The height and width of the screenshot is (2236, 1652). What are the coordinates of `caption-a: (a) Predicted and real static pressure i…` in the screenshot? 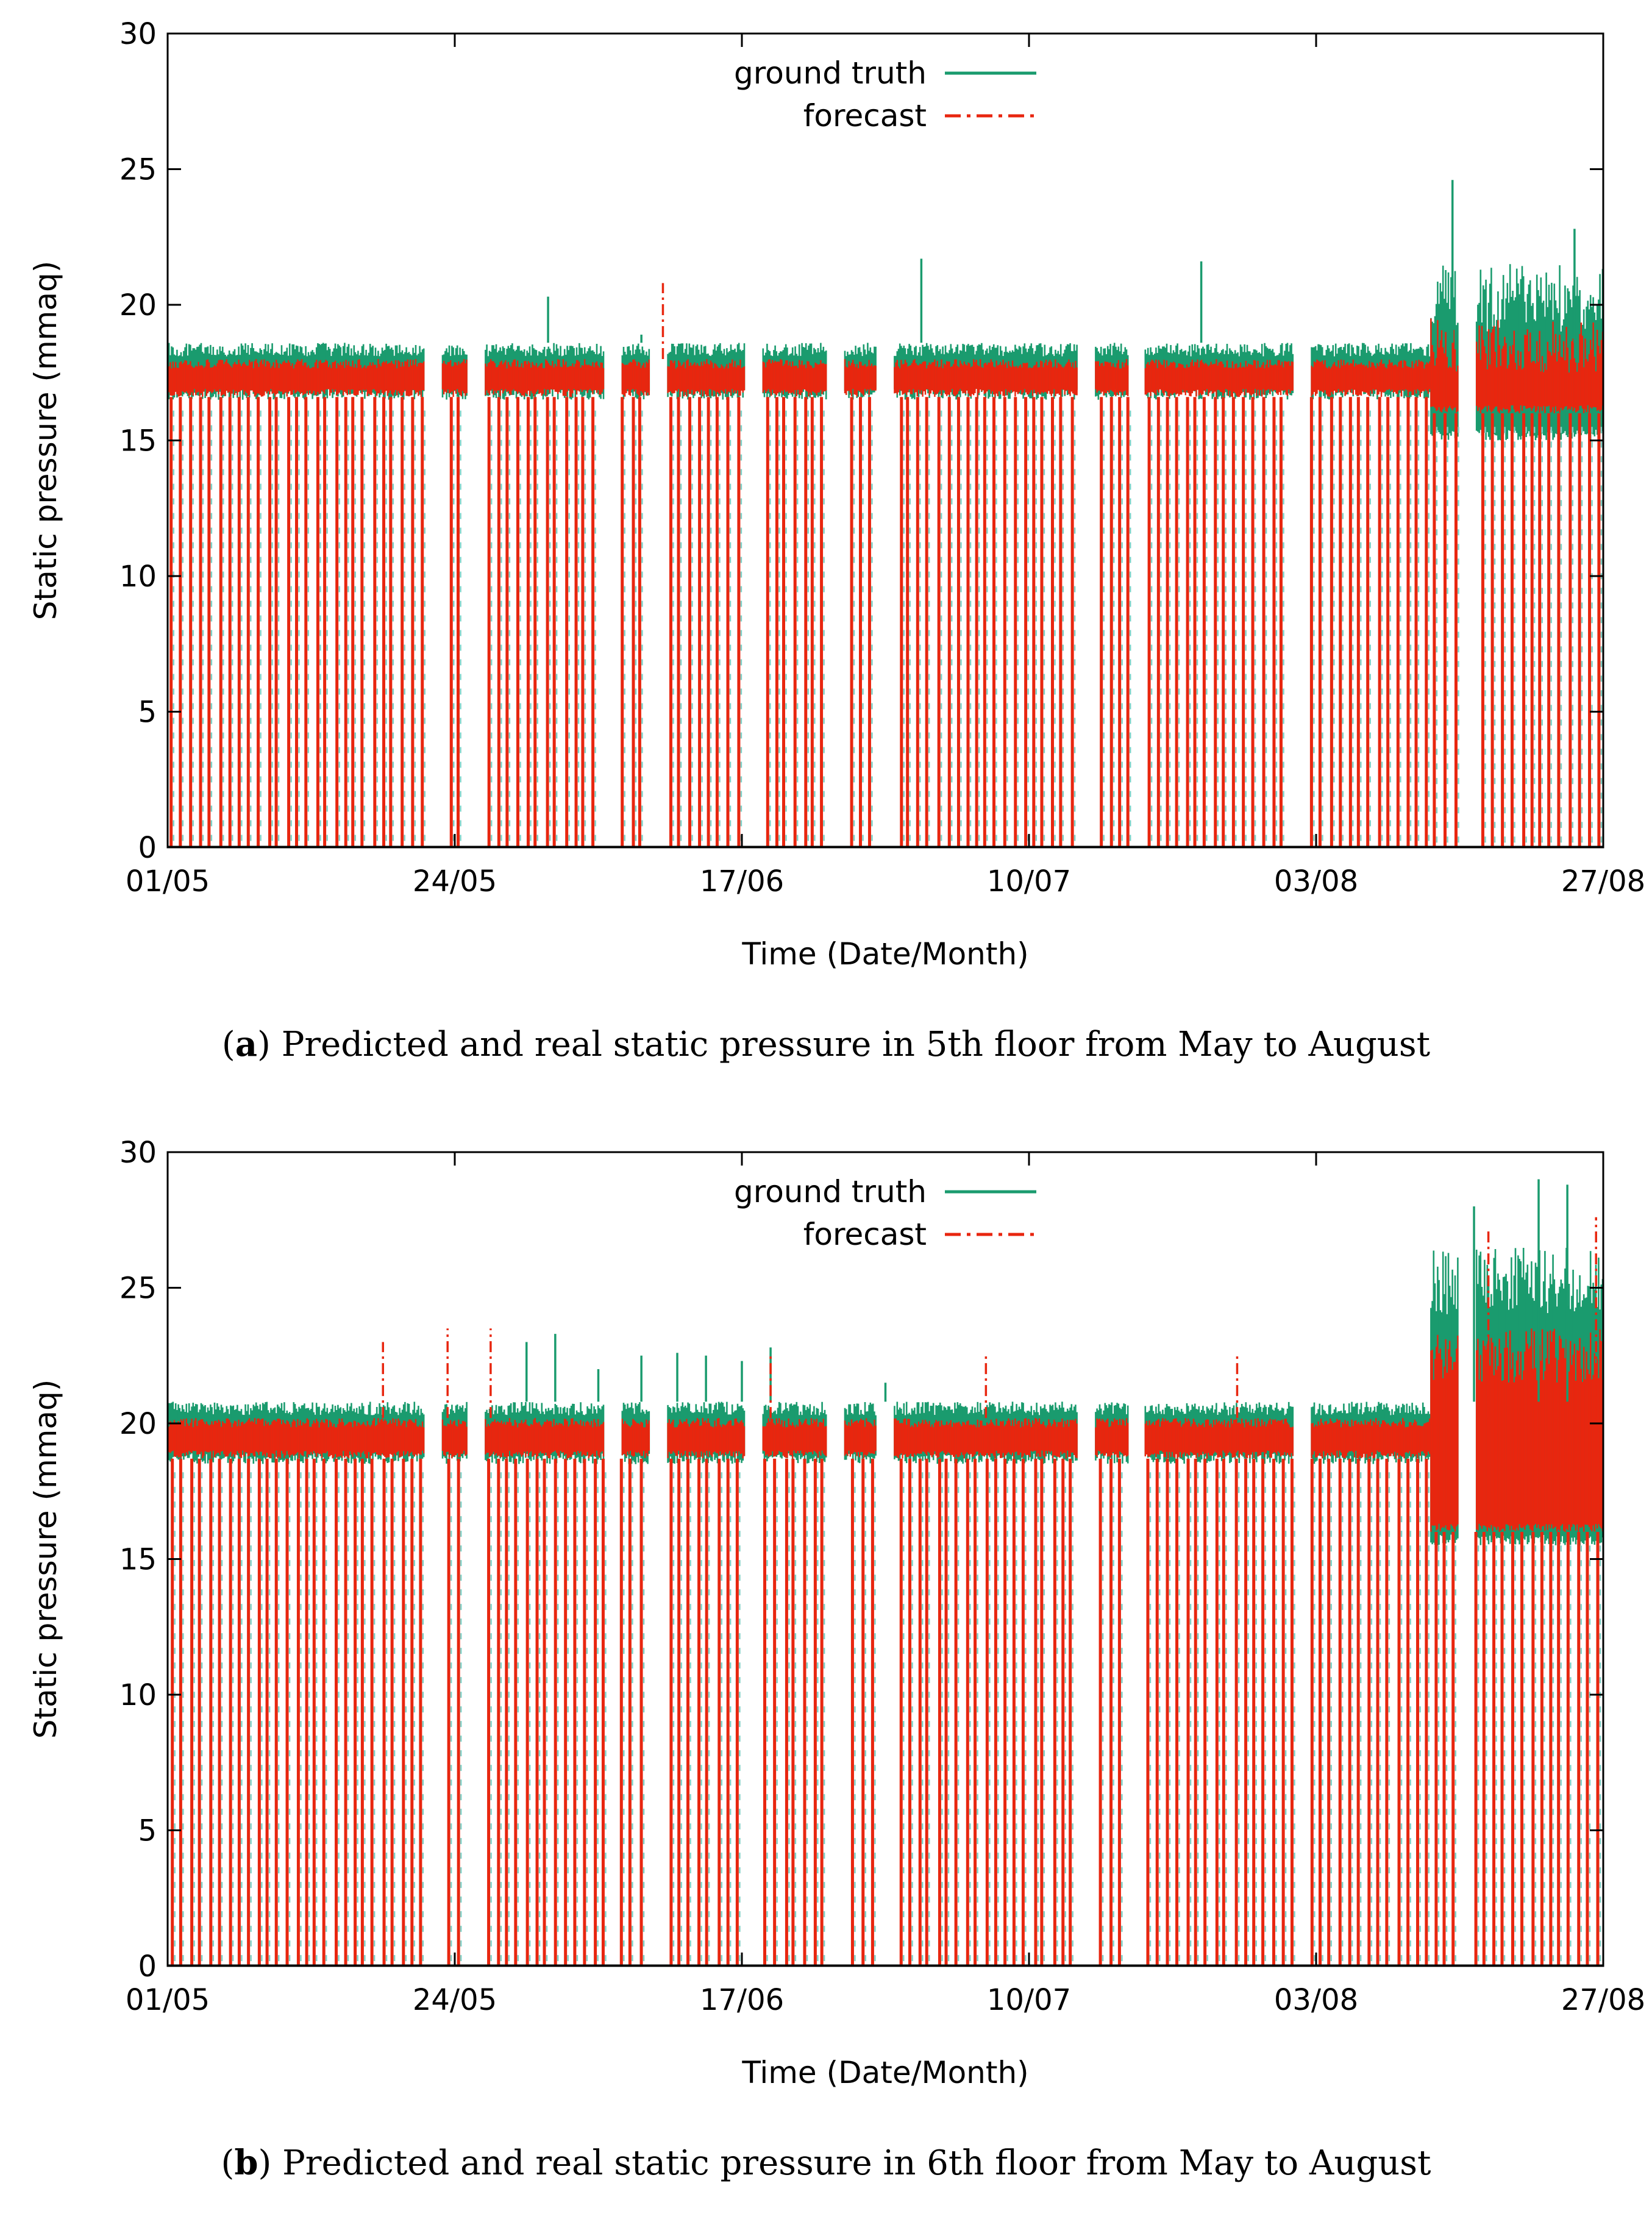 It's located at (826, 1044).